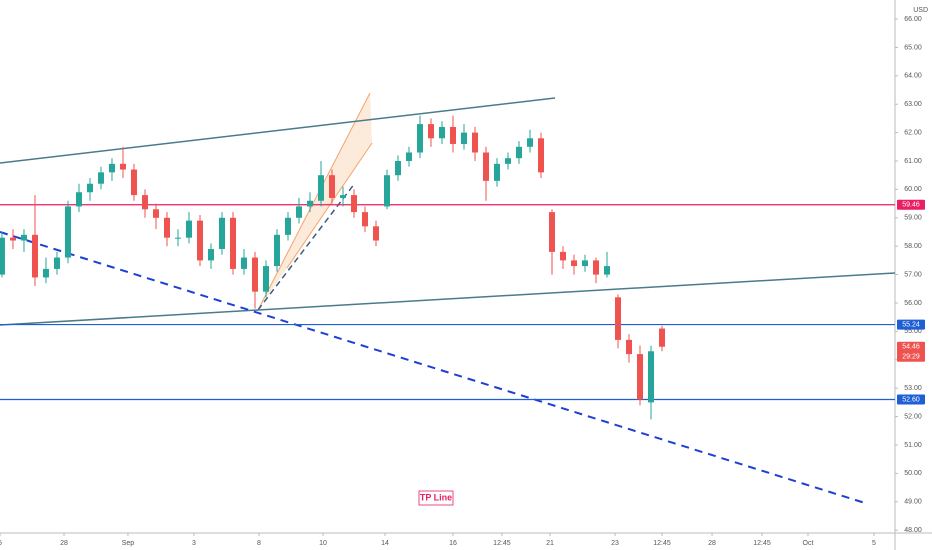 The height and width of the screenshot is (550, 932). What do you see at coordinates (913, 218) in the screenshot?
I see `y-tick-label: 59.00` at bounding box center [913, 218].